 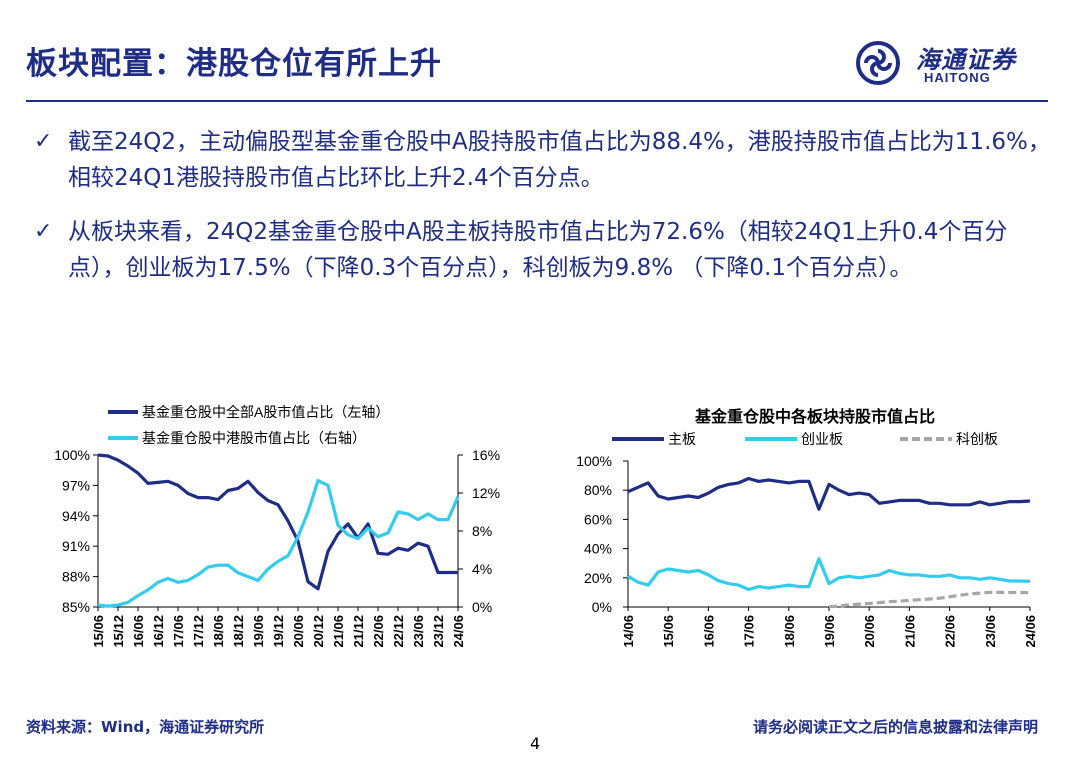 What do you see at coordinates (482, 569) in the screenshot?
I see `y-right-tick-label: 4%` at bounding box center [482, 569].